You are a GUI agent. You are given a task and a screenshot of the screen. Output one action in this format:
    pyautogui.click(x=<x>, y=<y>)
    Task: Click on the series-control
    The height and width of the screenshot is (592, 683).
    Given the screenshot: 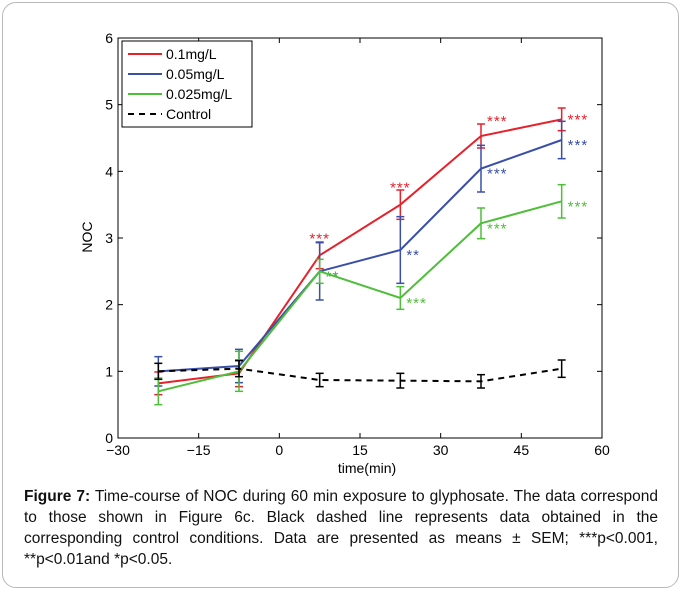 What is the action you would take?
    pyautogui.click(x=360, y=374)
    